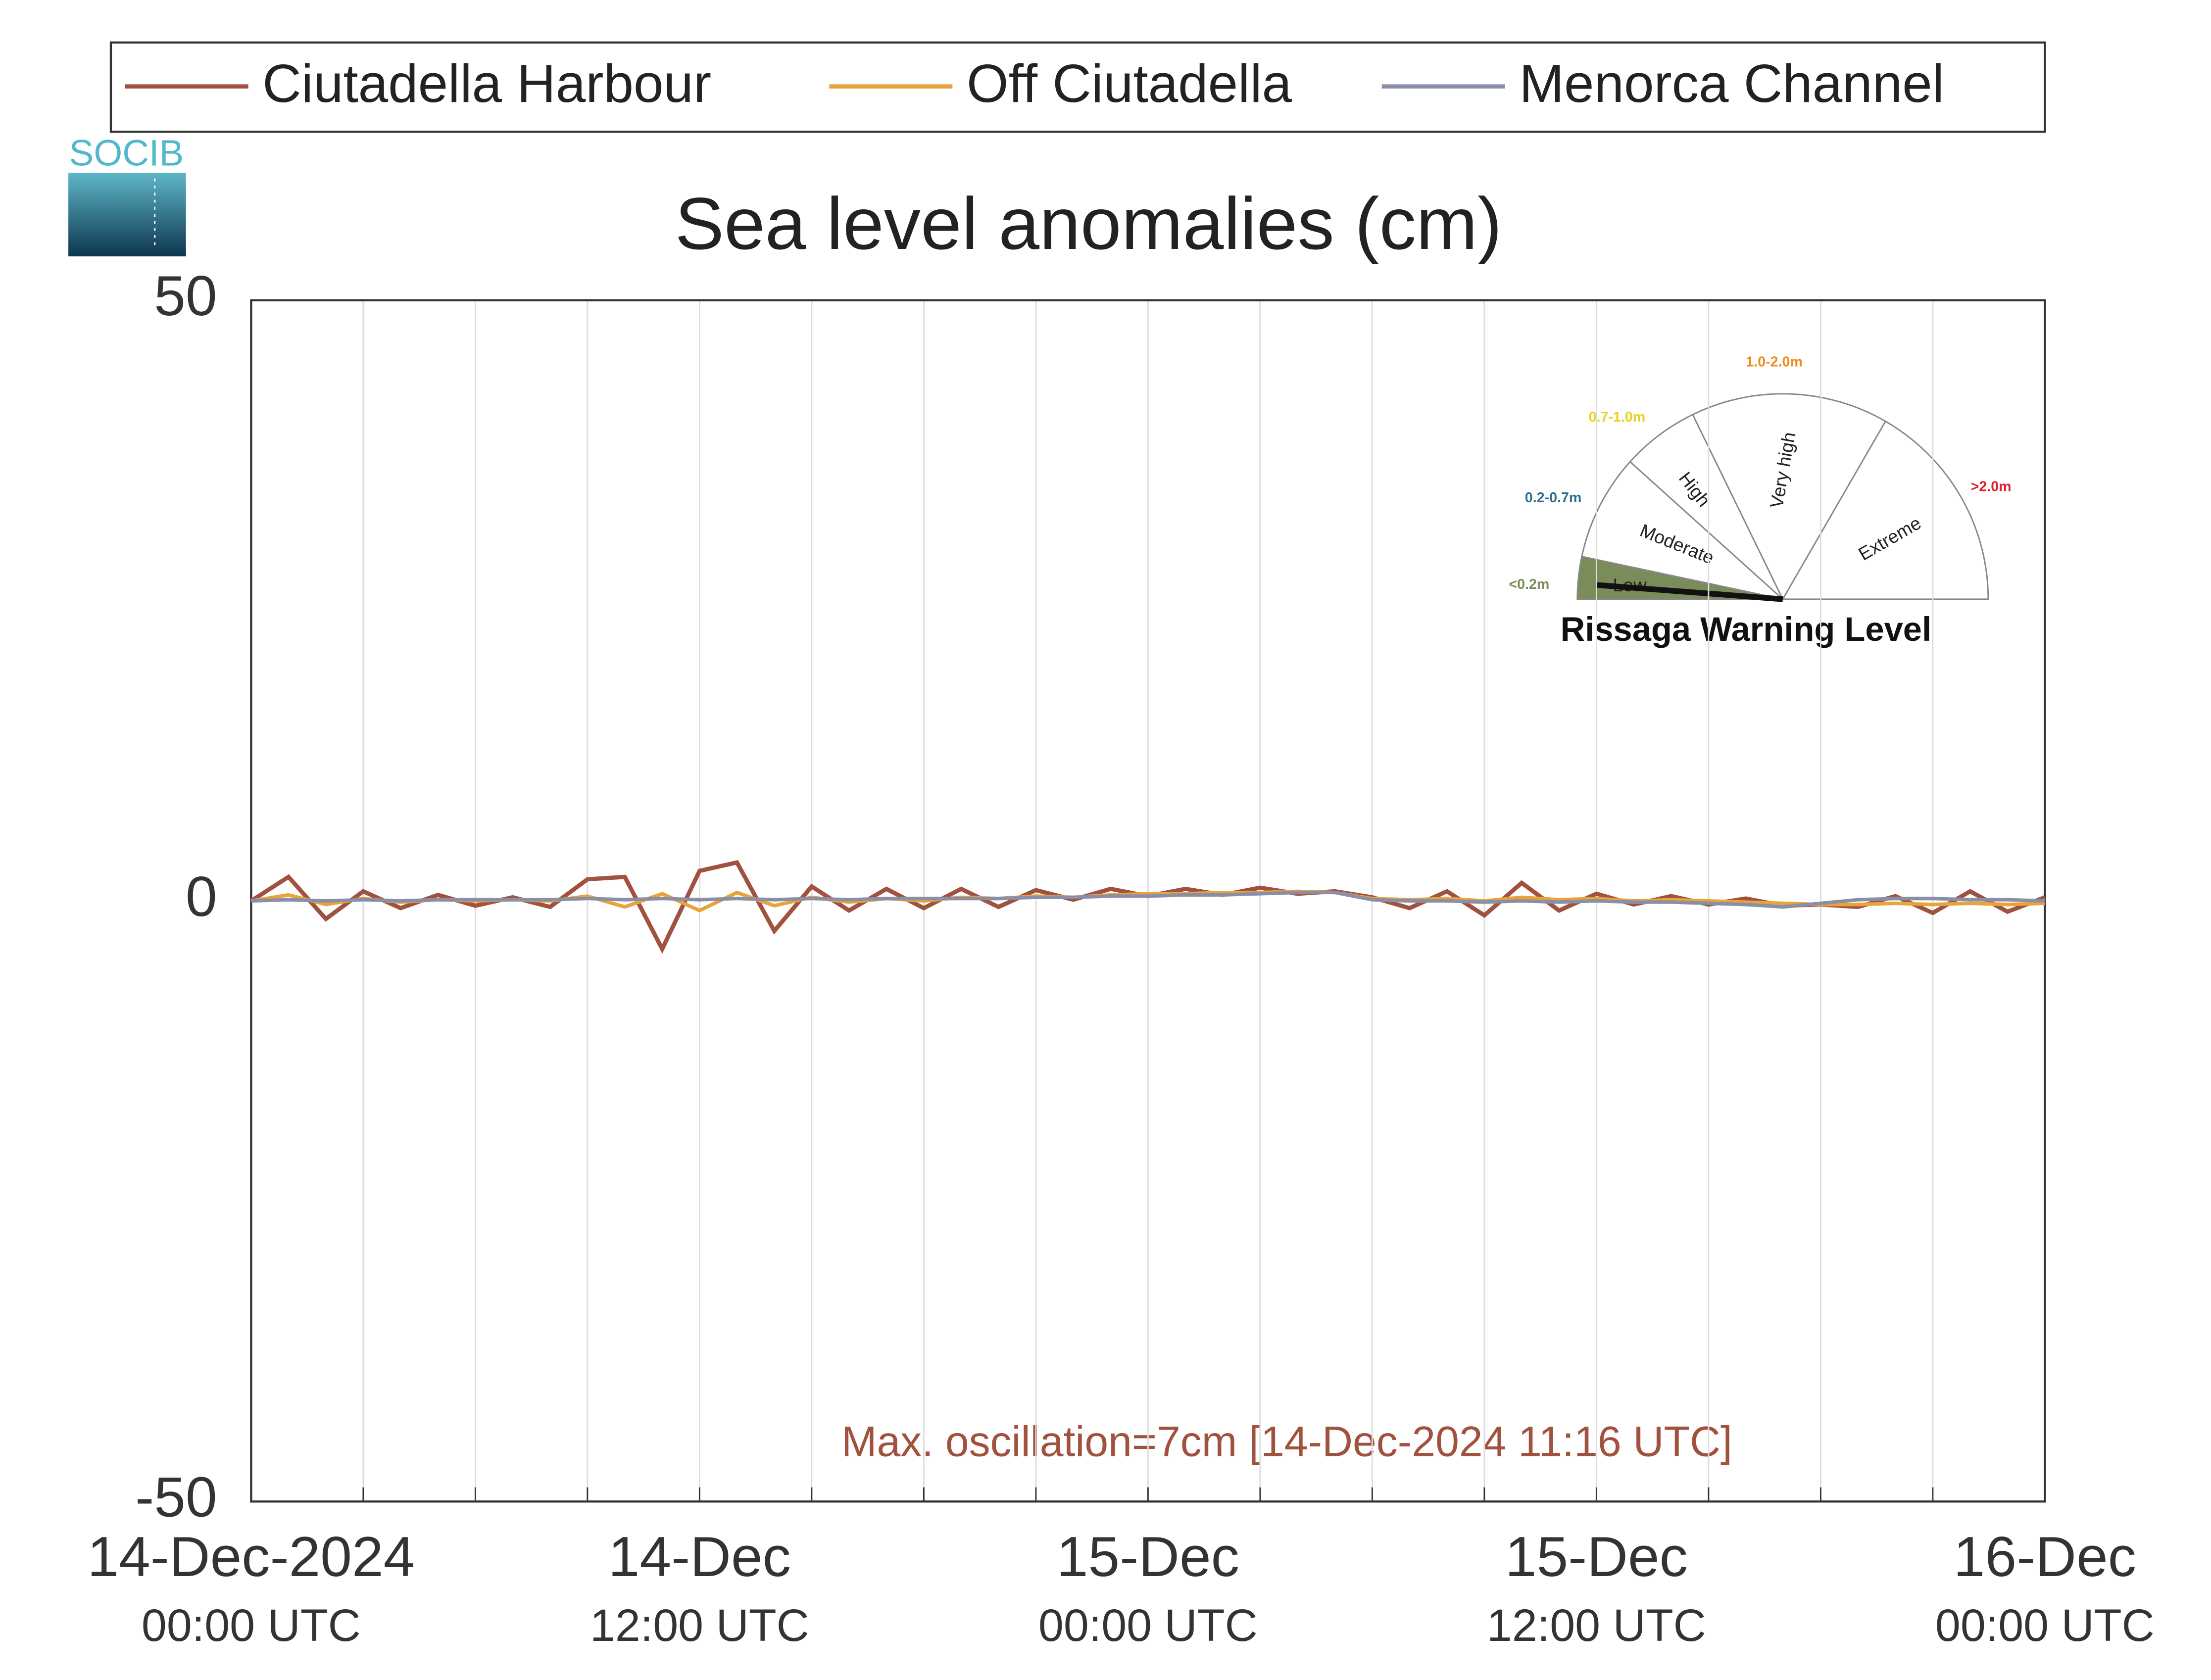  I want to click on logo: SOCIB, so click(127, 195).